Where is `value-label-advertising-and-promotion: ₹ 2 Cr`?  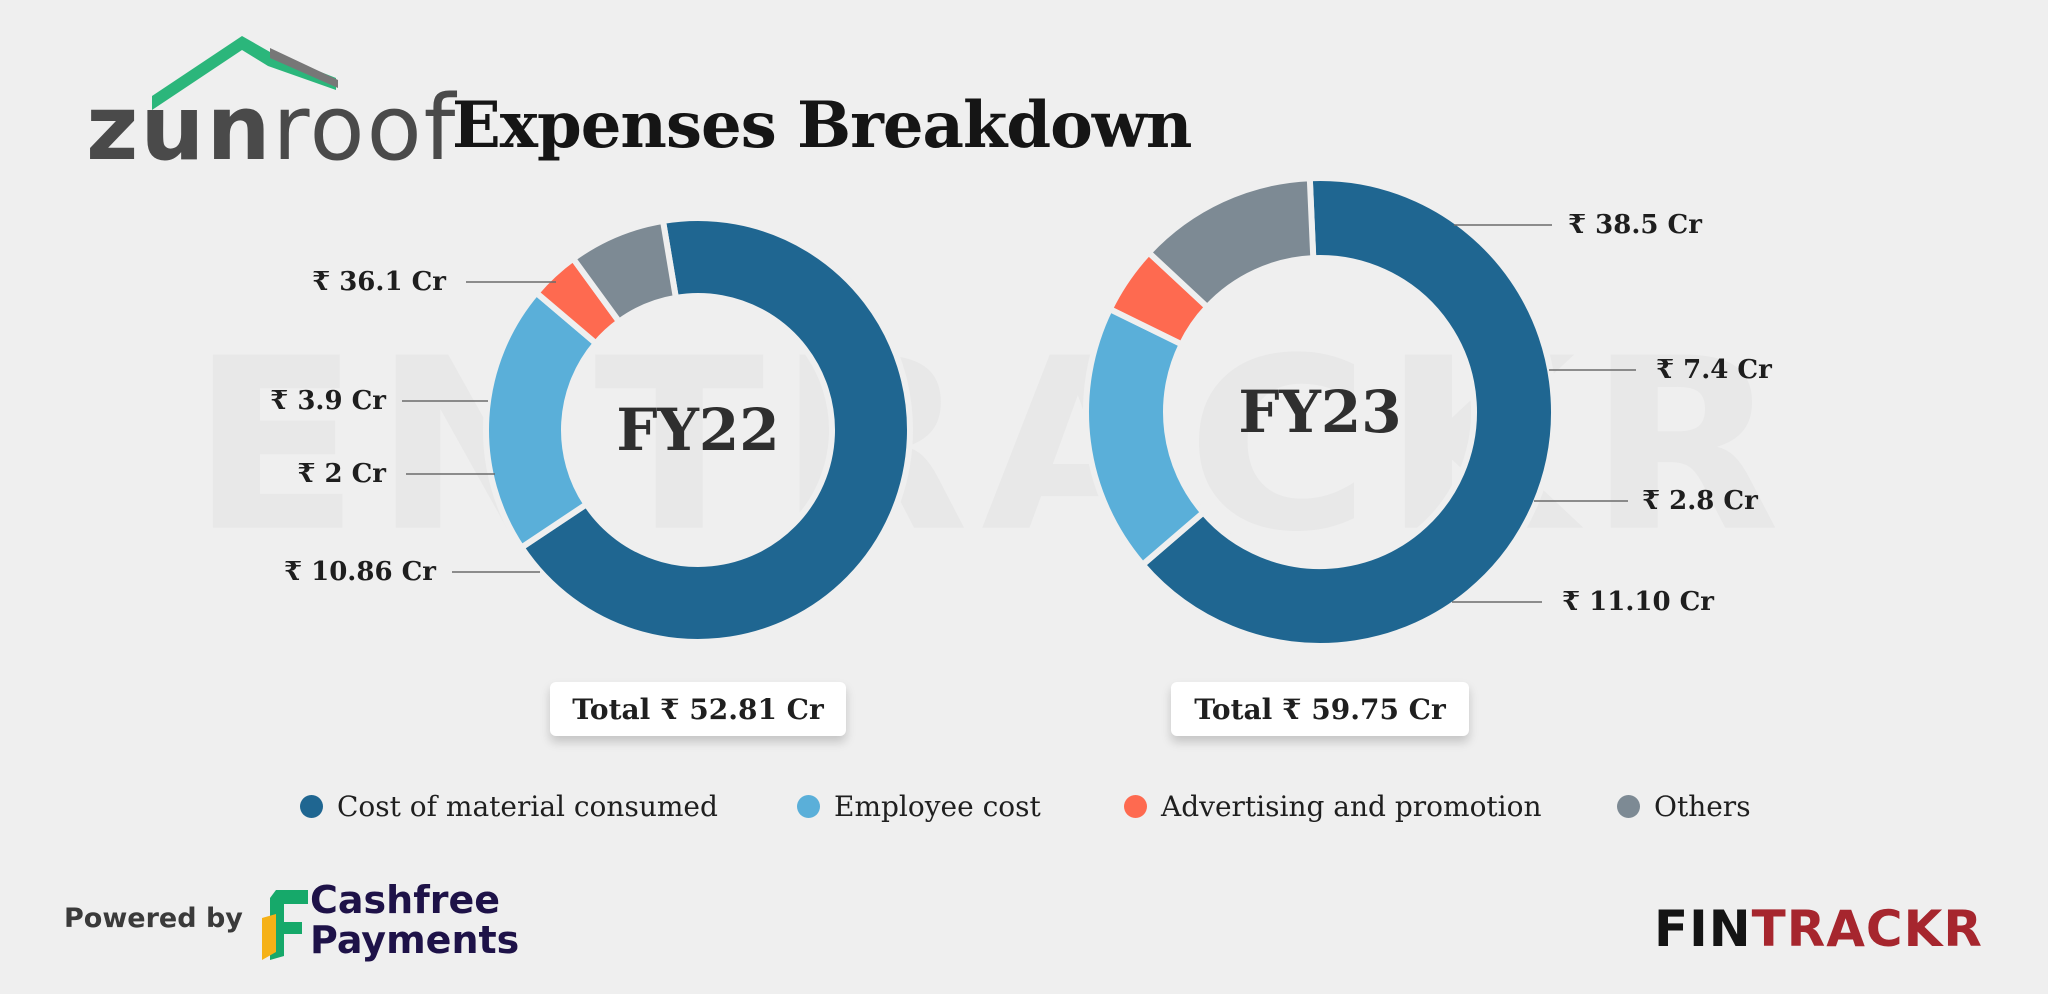 value-label-advertising-and-promotion: ₹ 2 Cr is located at coordinates (341, 474).